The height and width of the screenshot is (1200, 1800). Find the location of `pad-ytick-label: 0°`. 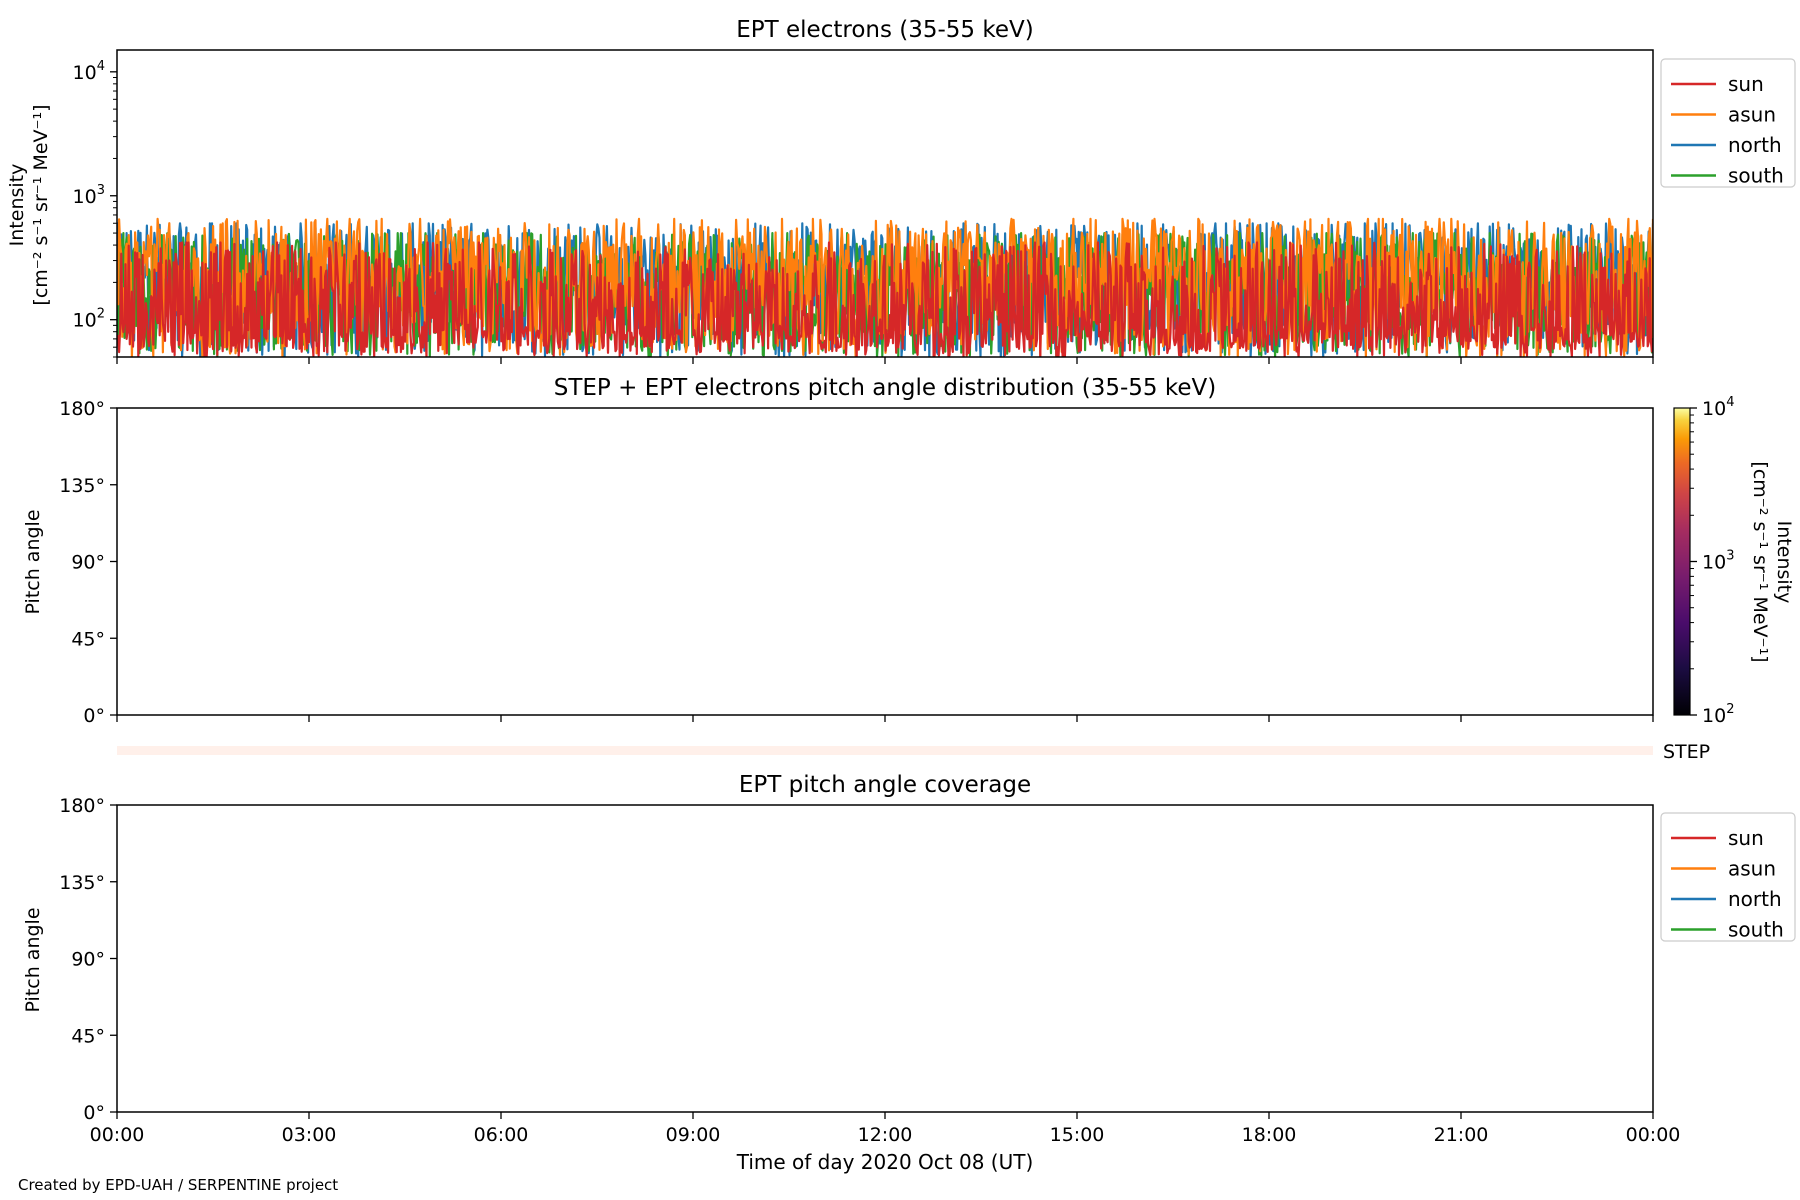

pad-ytick-label: 0° is located at coordinates (94, 716).